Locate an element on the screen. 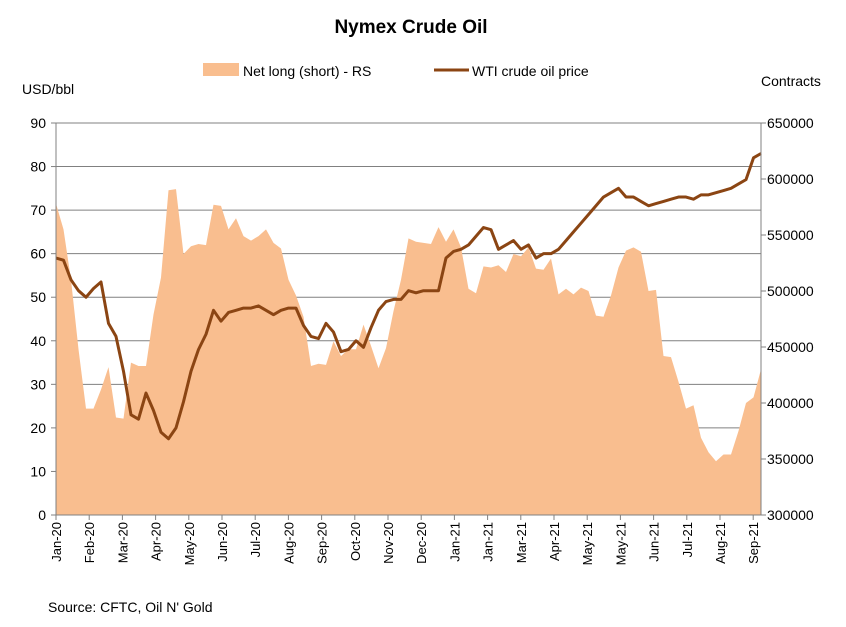 This screenshot has width=846, height=627. left-tick-label: 40 is located at coordinates (38, 341).